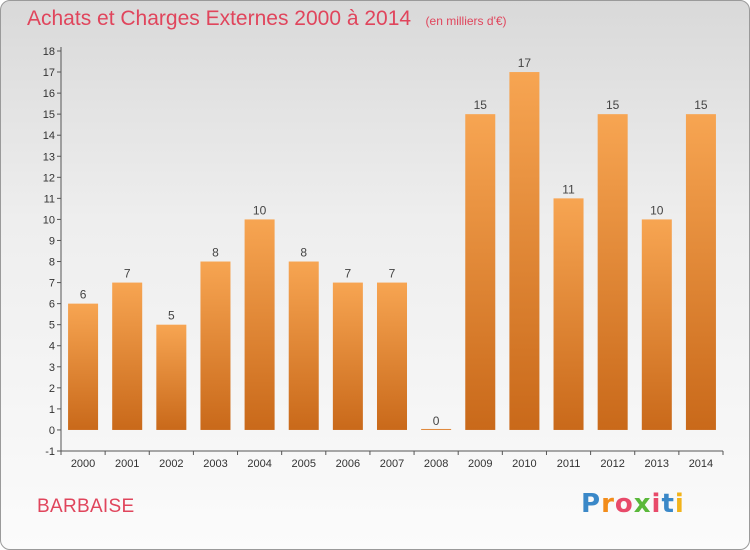 This screenshot has width=750, height=550. I want to click on bar-2006, so click(347, 356).